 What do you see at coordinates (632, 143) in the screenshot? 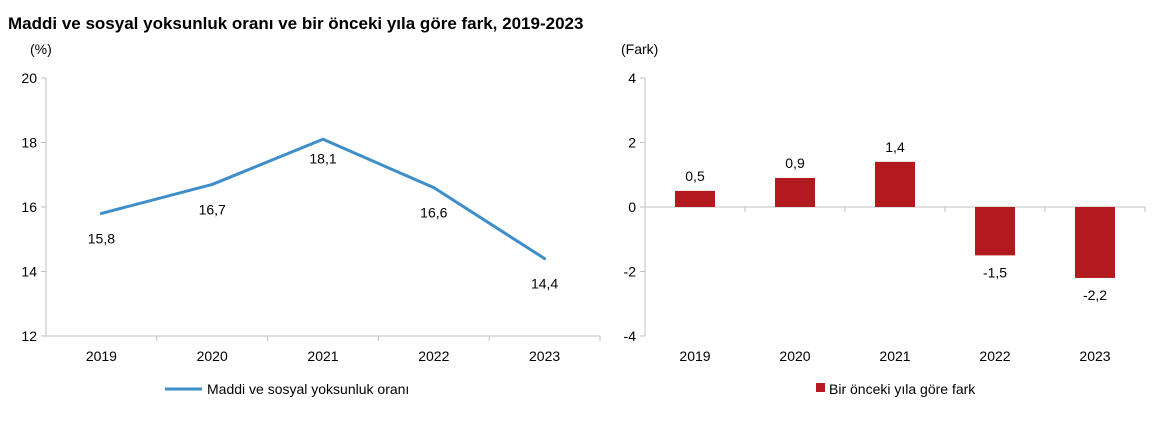
I see `right-y-tick-label: 2` at bounding box center [632, 143].